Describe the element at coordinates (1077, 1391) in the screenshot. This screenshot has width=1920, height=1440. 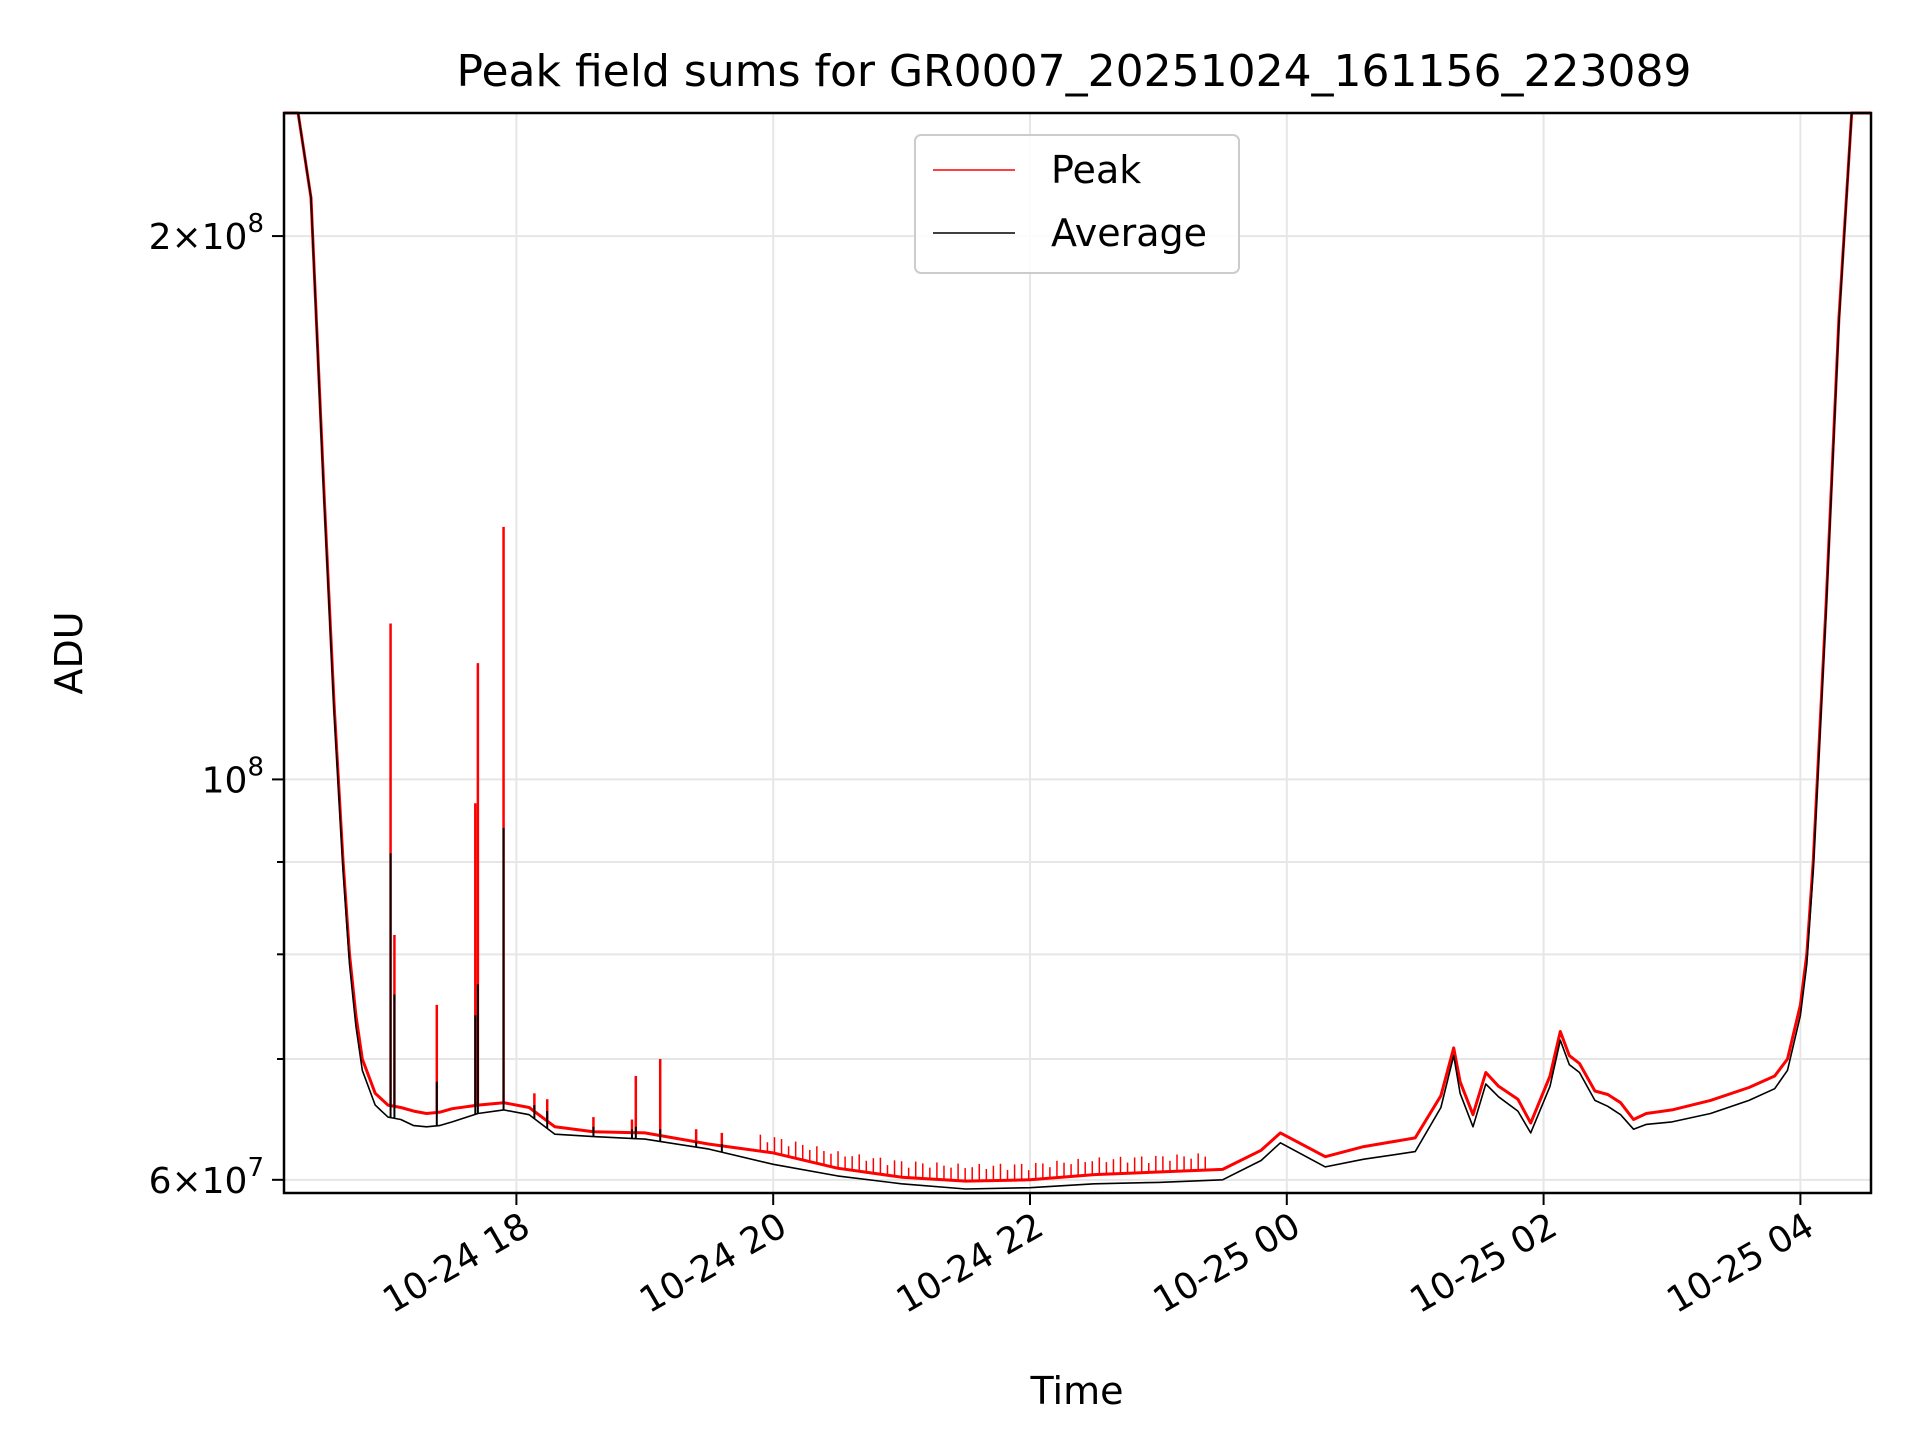
I see `x-axis-label: Time` at that location.